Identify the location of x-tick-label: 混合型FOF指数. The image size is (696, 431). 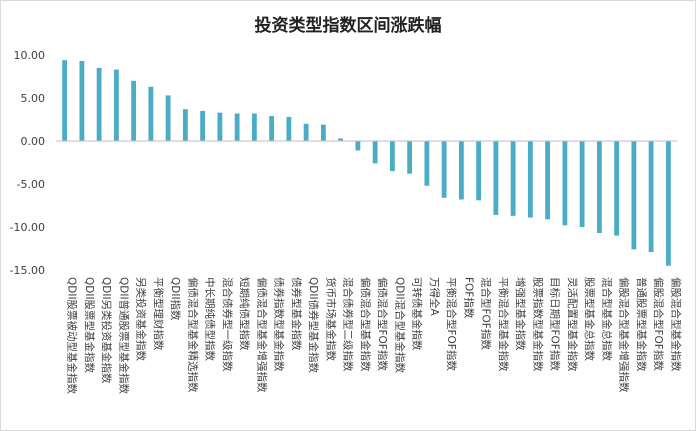
(486, 313).